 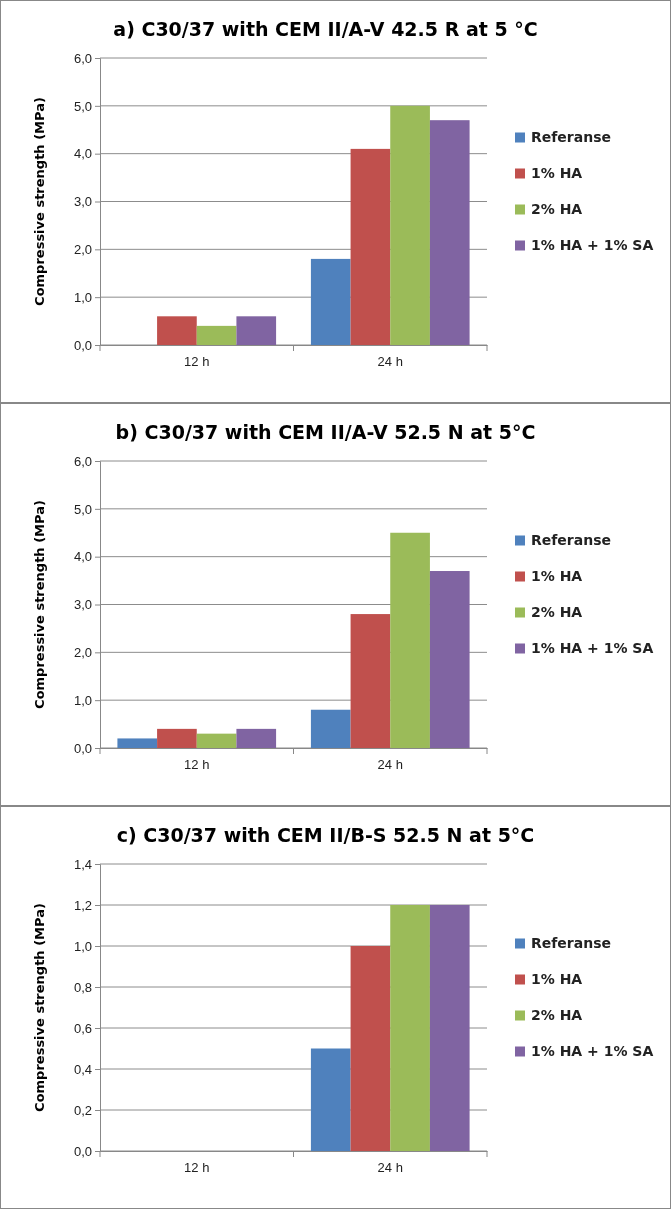 What do you see at coordinates (82, 1028) in the screenshot?
I see `y-tick-label: 0,6` at bounding box center [82, 1028].